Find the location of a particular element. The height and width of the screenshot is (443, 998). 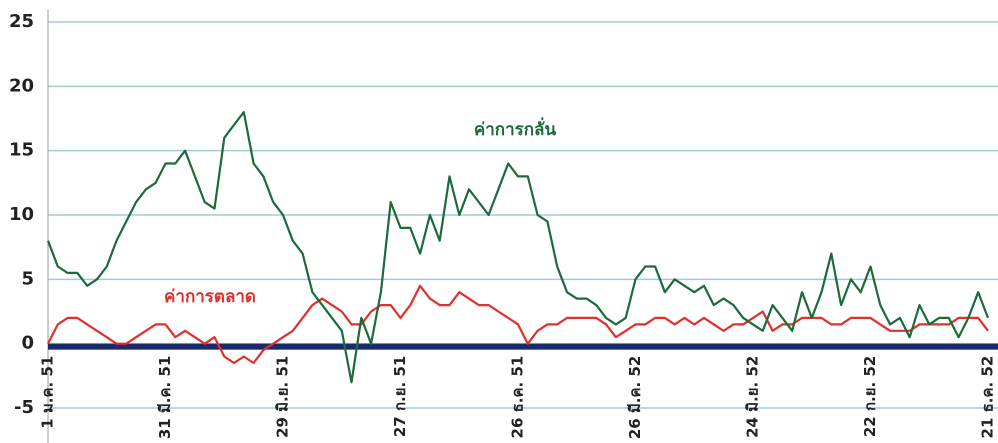

x-tick-label: 26 มี.ค. 52 is located at coordinates (635, 398).